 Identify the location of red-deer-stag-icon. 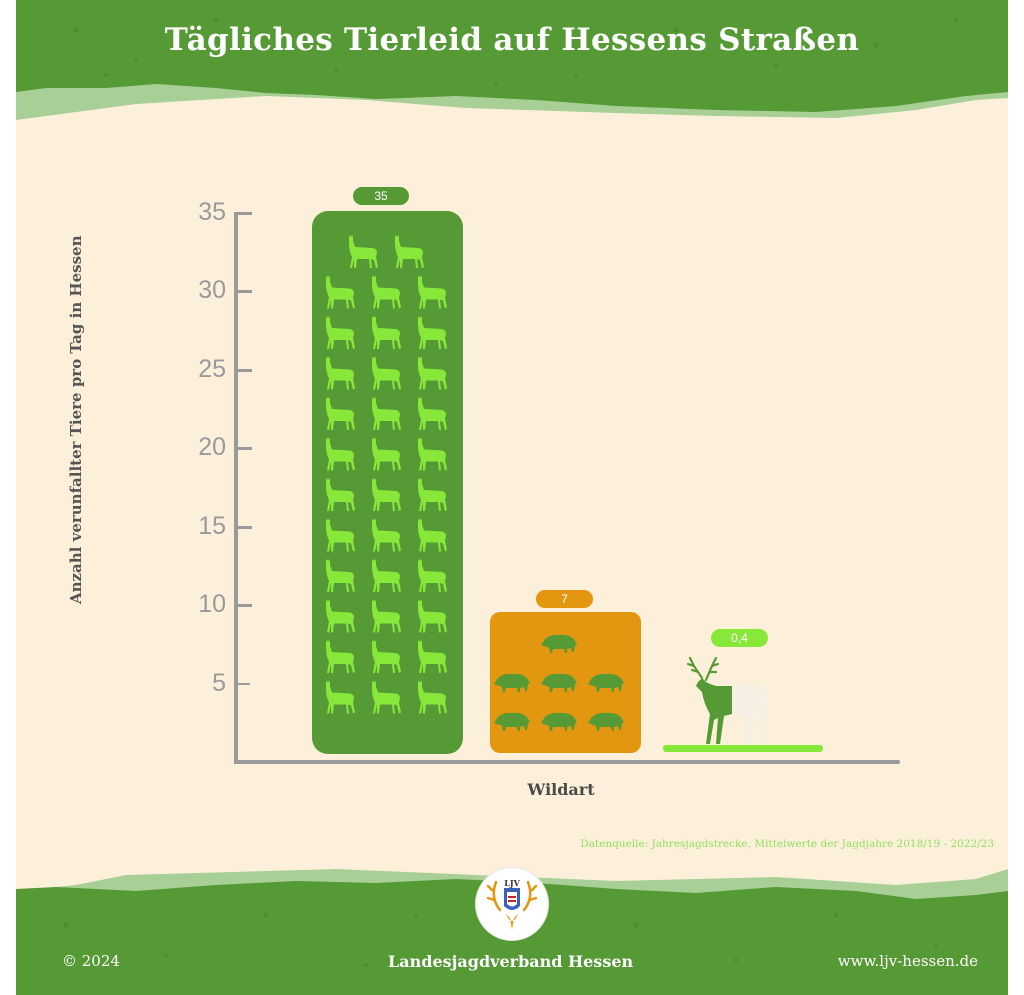
(727, 700).